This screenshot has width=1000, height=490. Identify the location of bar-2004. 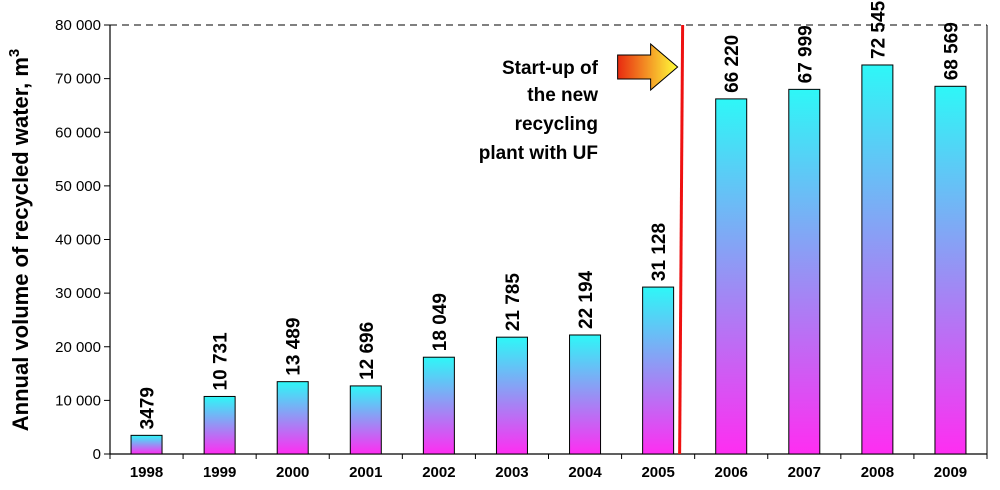
(585, 394).